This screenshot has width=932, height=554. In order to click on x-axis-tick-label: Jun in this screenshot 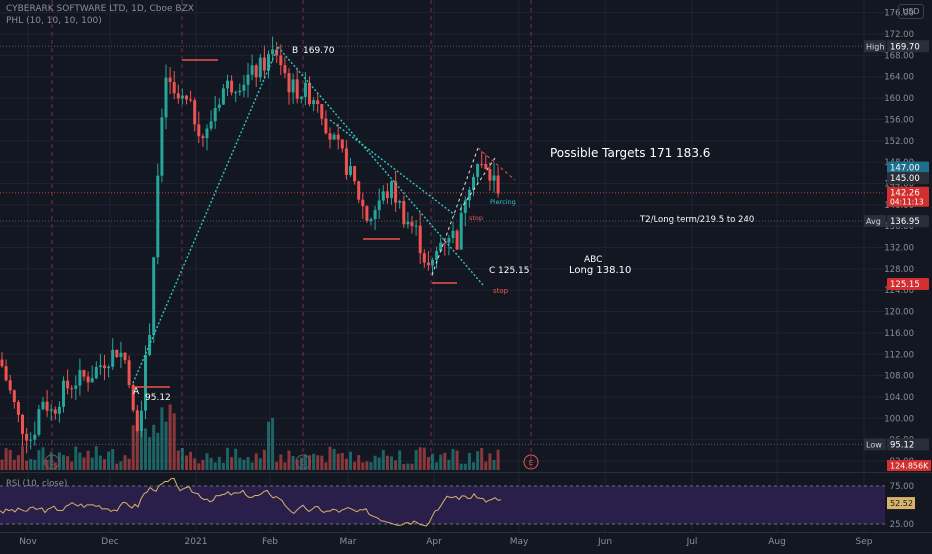, I will do `click(604, 542)`.